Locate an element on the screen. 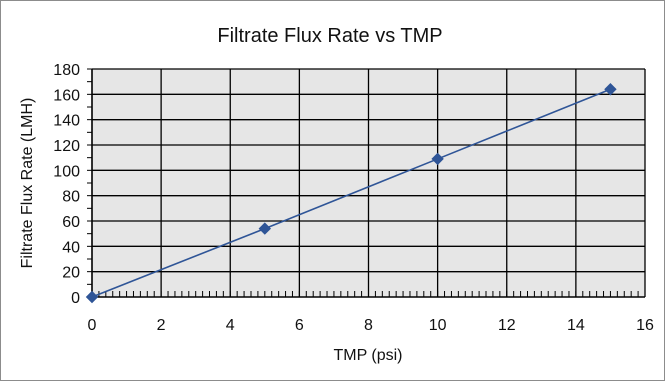 The width and height of the screenshot is (665, 381). y-tick-label: 0 is located at coordinates (75, 298).